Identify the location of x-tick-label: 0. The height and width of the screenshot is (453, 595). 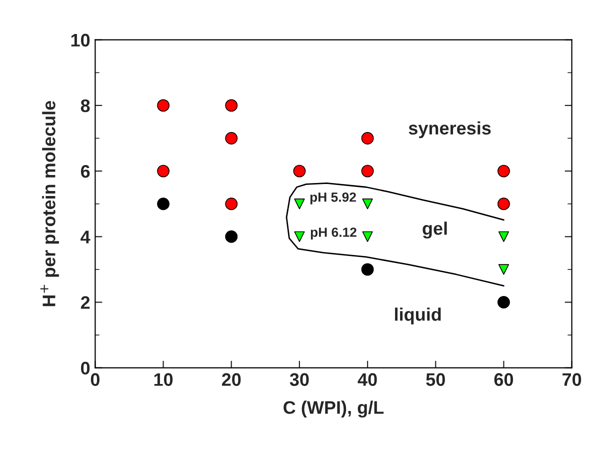
(95, 379).